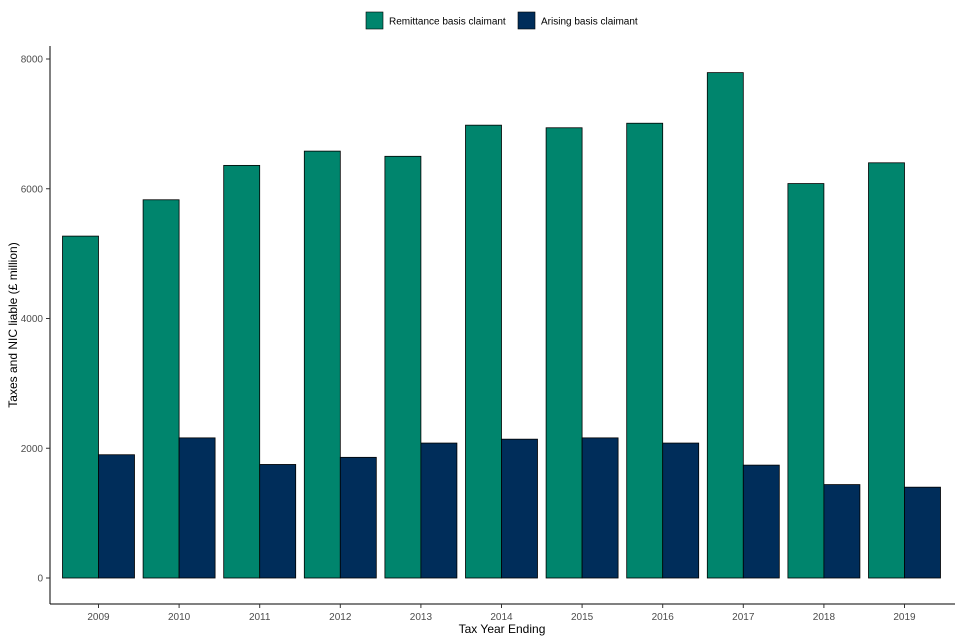 This screenshot has height=640, width=960. Describe the element at coordinates (32, 189) in the screenshot. I see `y-tick-label-6000: 6000` at that location.